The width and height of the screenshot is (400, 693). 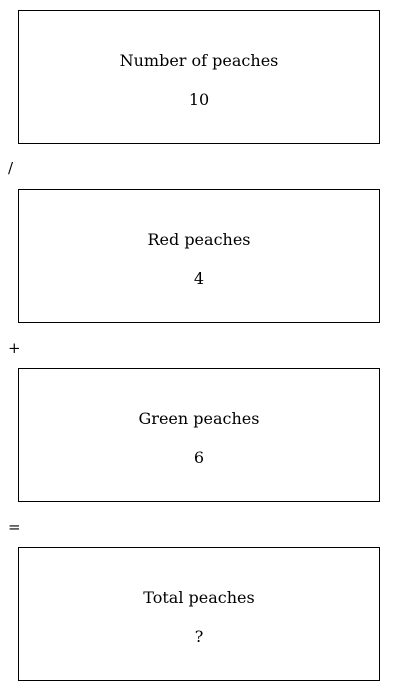 I want to click on box-value: 4, so click(x=199, y=278).